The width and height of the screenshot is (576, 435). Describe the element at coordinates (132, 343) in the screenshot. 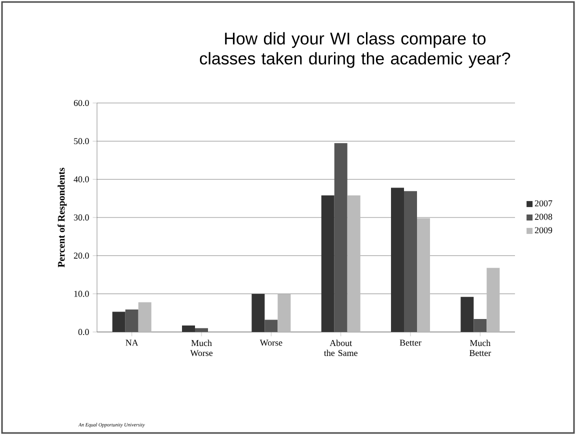

I see `x-tick-label: NA` at that location.